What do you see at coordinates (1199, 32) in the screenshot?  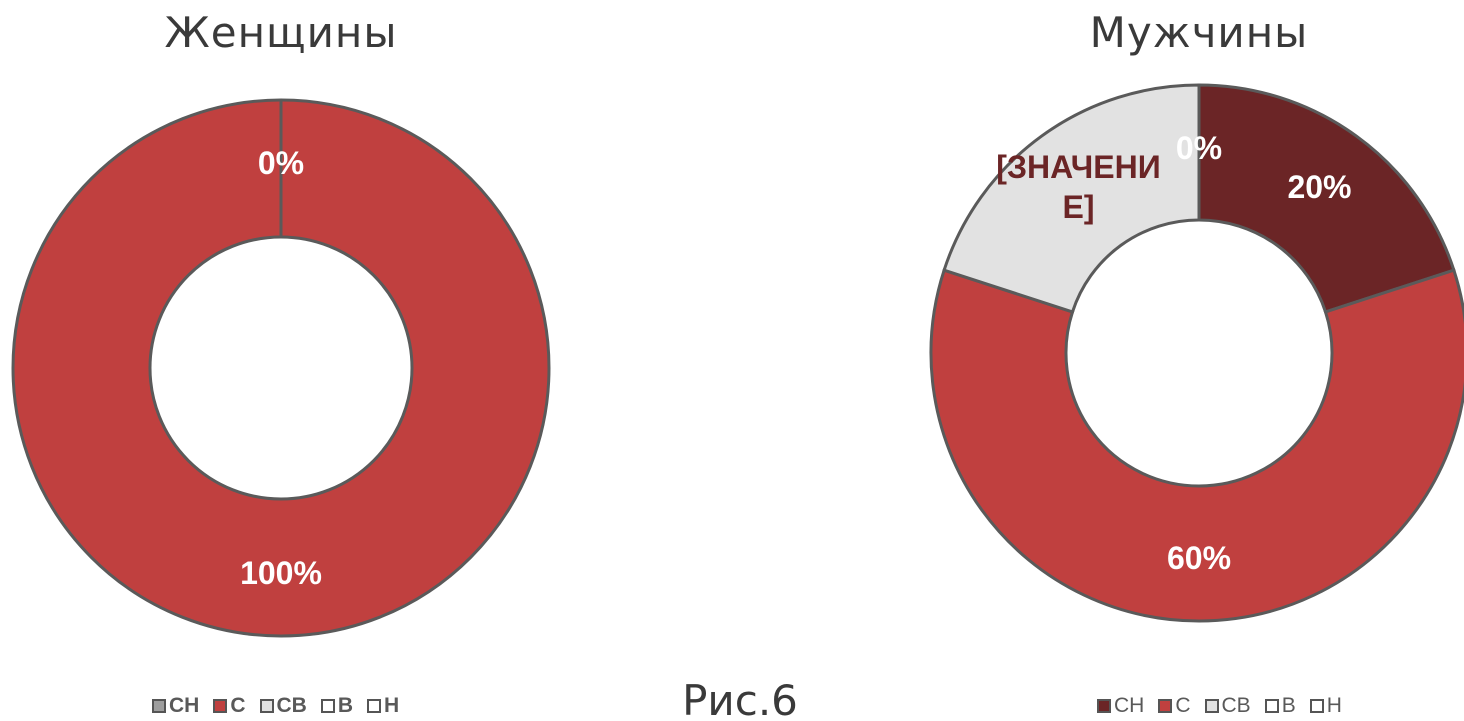 I see `chart-title: Мужчины` at bounding box center [1199, 32].